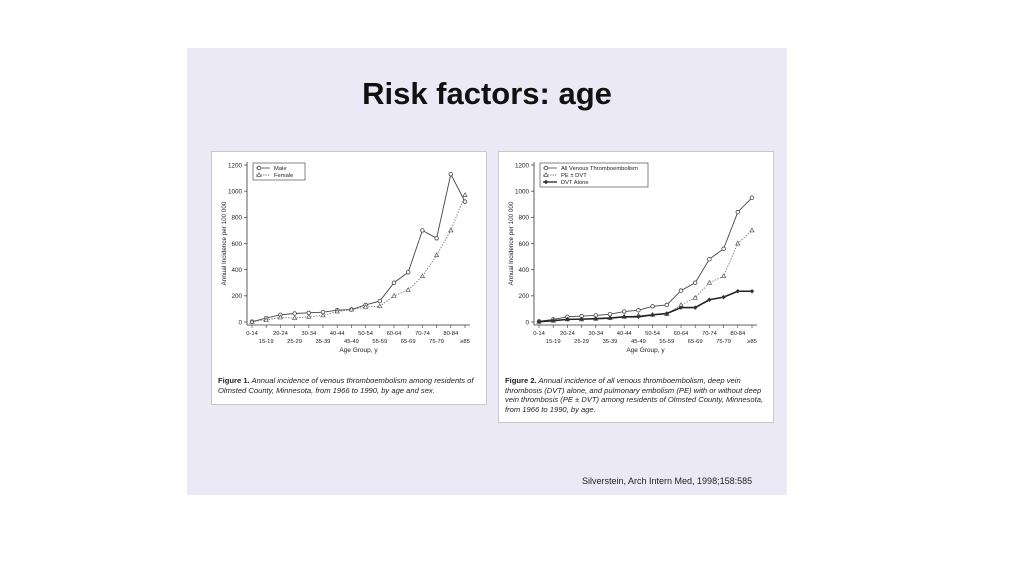  I want to click on figure-1-x-tick-label: 70-74, so click(423, 334).